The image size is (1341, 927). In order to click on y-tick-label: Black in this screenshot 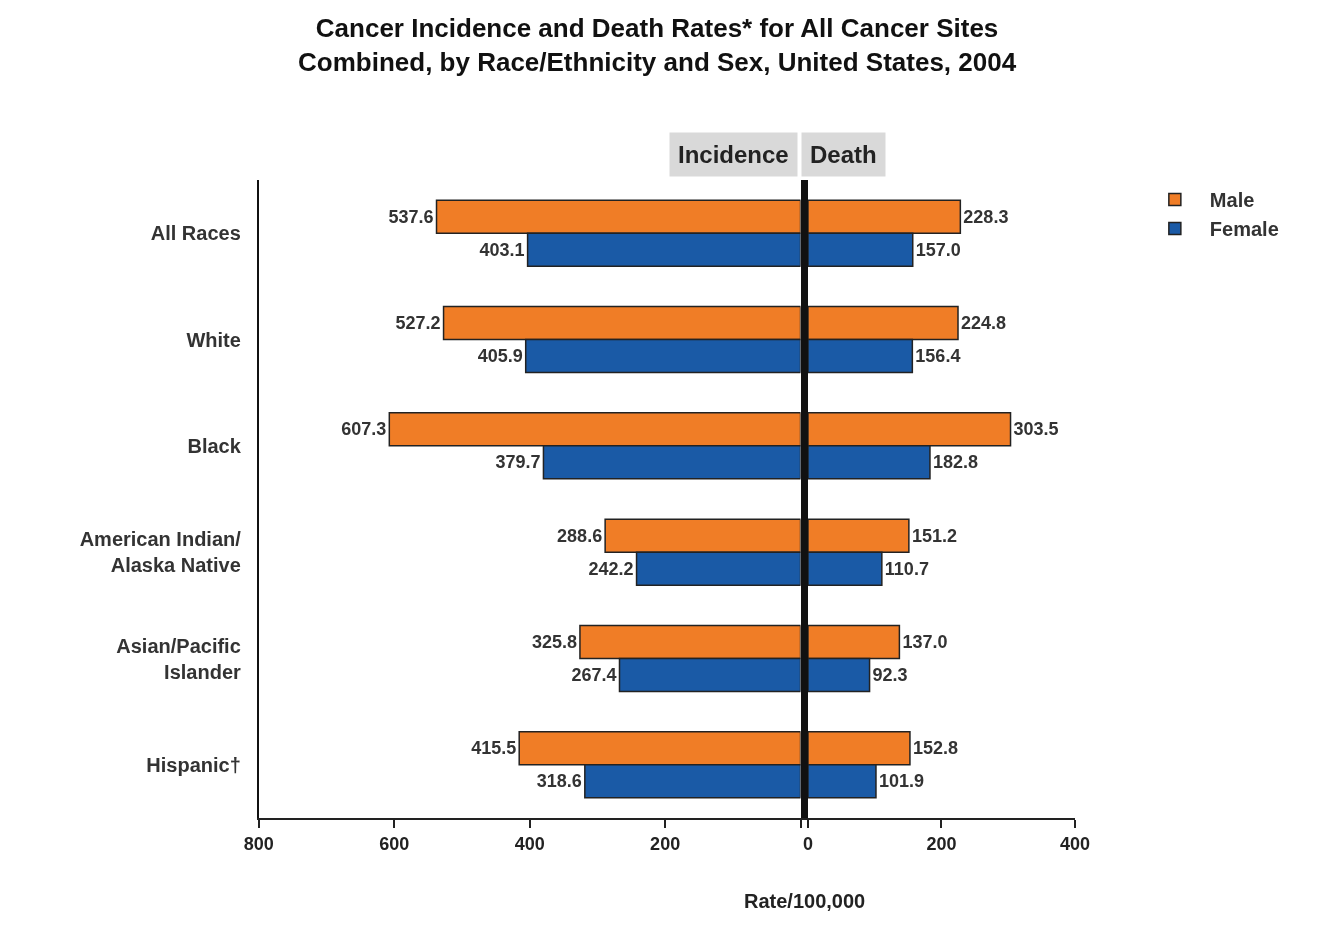, I will do `click(214, 445)`.